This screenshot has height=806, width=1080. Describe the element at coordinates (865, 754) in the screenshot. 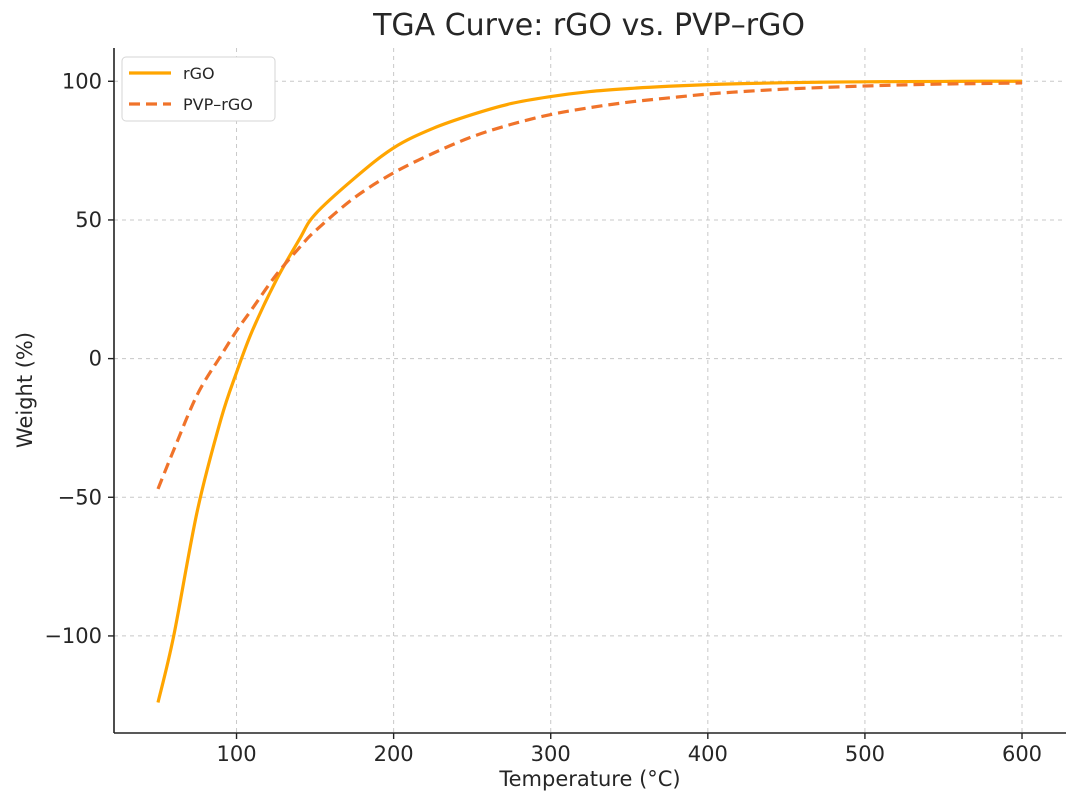

I see `x-tick-label: 500` at that location.